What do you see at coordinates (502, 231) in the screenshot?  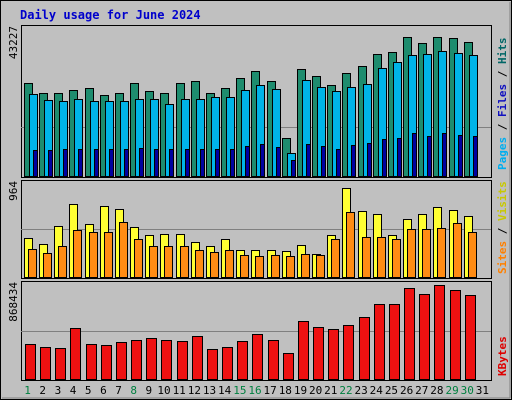 I see `legend-sep: /` at bounding box center [502, 231].